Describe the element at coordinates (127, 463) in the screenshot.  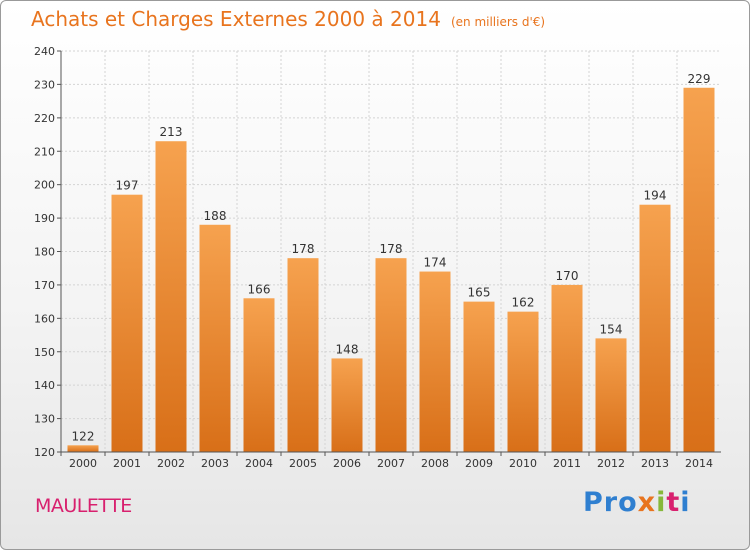
I see `x-tick-label-2001: 2001` at that location.